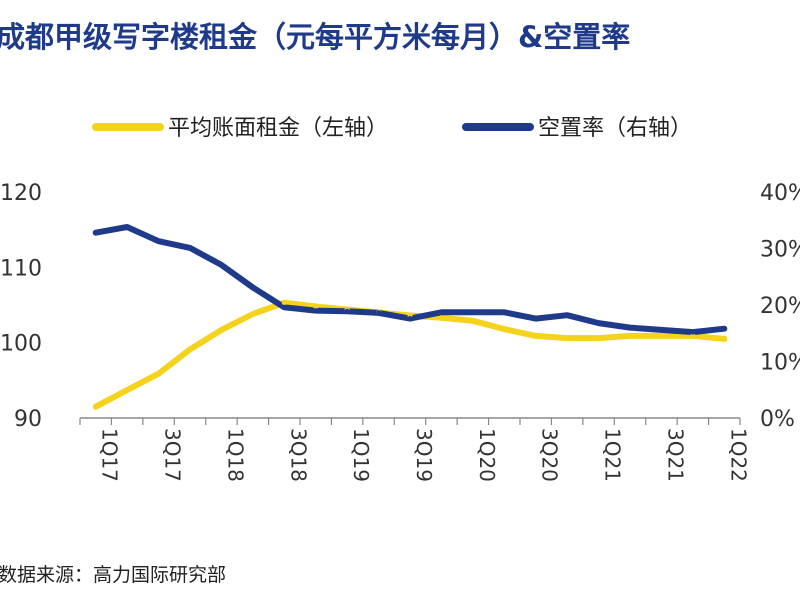 The width and height of the screenshot is (800, 600). Describe the element at coordinates (315, 37) in the screenshot. I see `chart-title: 成都甲级写字楼租金（元每平方米每月）&空置率` at that location.